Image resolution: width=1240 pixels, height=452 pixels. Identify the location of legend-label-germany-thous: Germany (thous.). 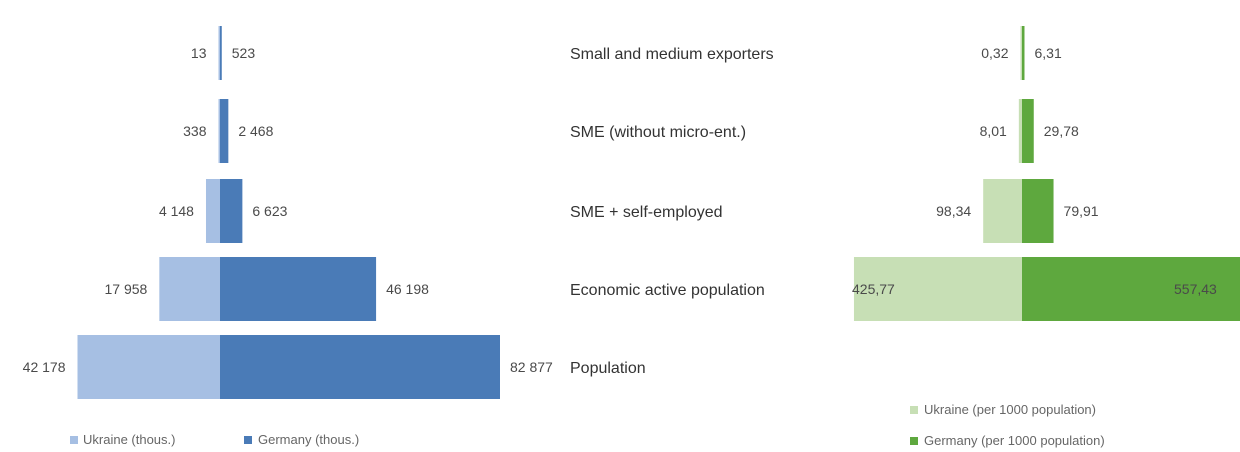
(308, 439).